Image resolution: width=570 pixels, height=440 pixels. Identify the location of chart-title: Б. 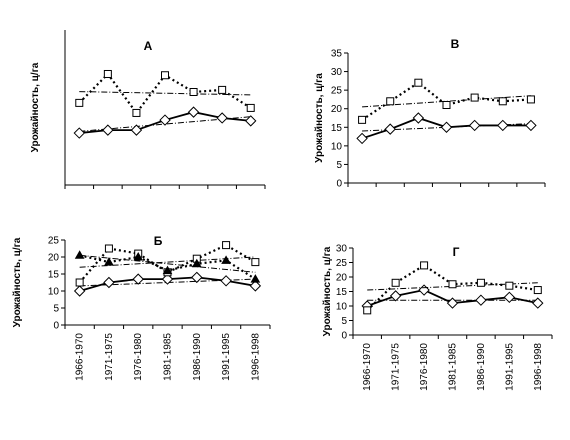
(158, 241).